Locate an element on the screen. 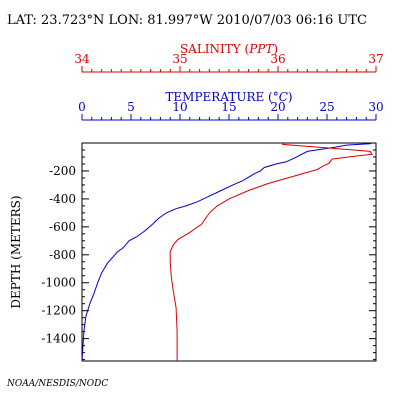 The width and height of the screenshot is (400, 400). depth-tick-label: -800 is located at coordinates (62, 255).